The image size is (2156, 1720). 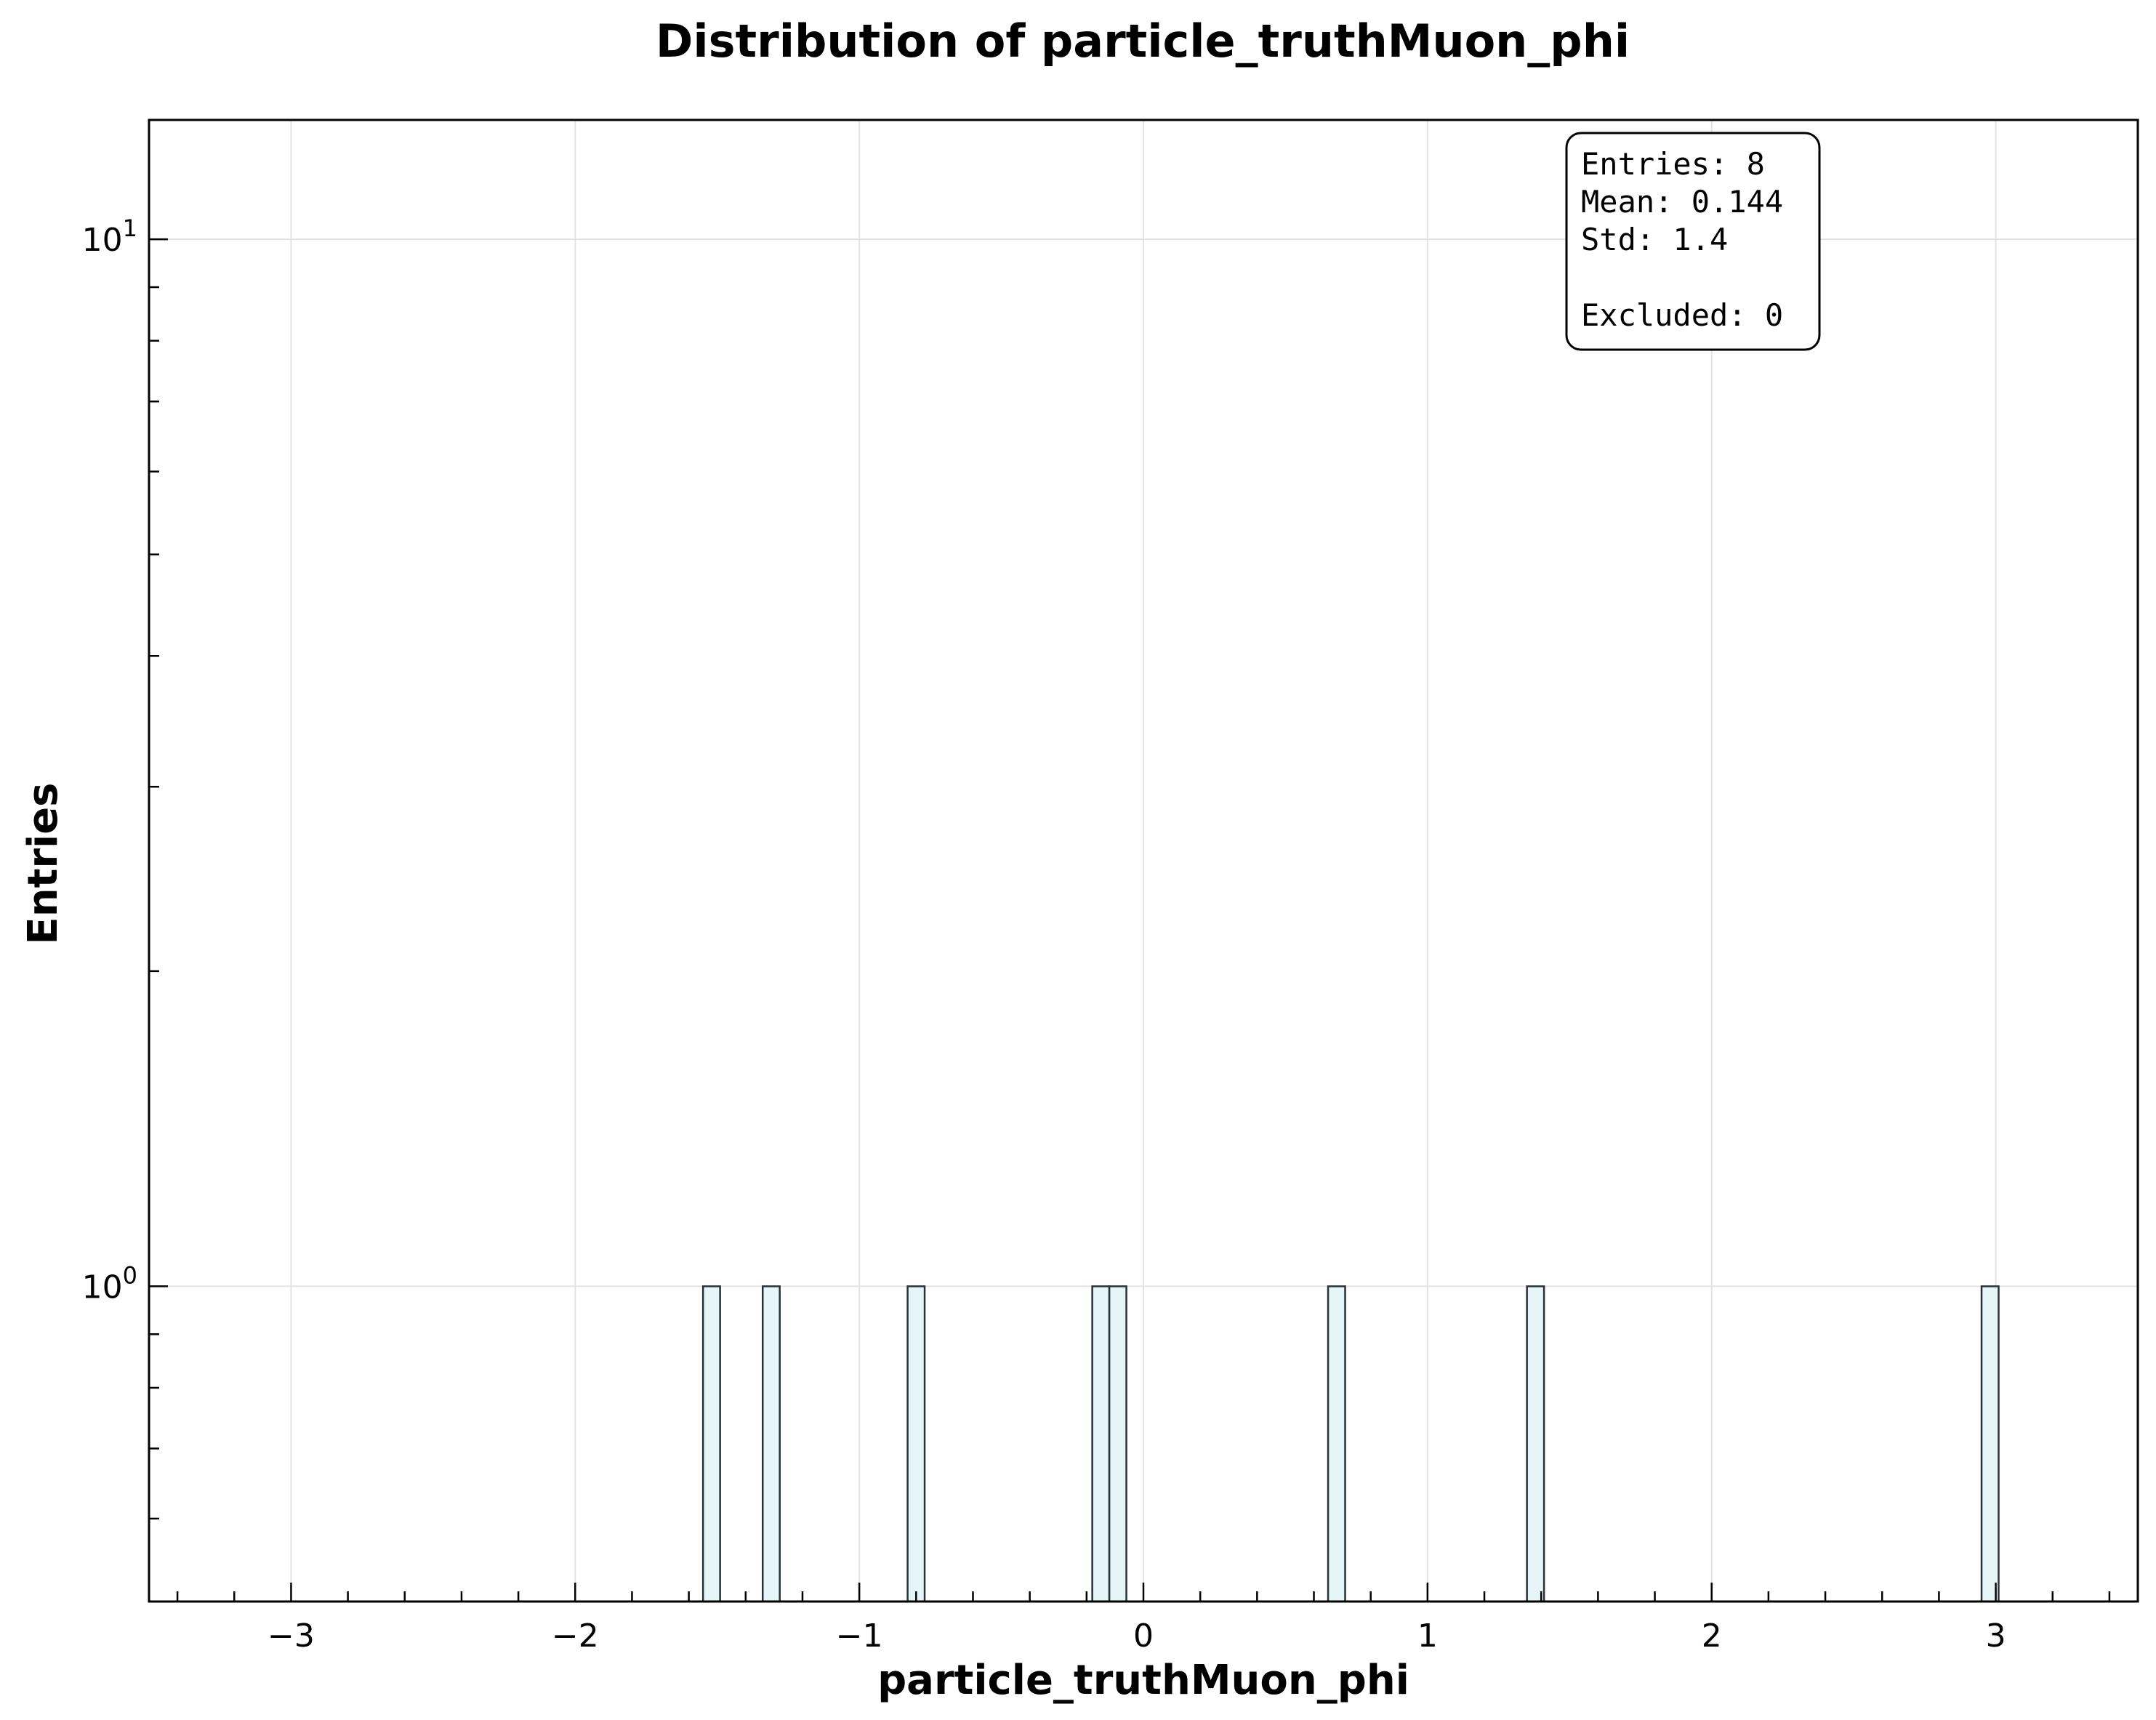 I want to click on stats-std: Std: 1.4, so click(x=1654, y=239).